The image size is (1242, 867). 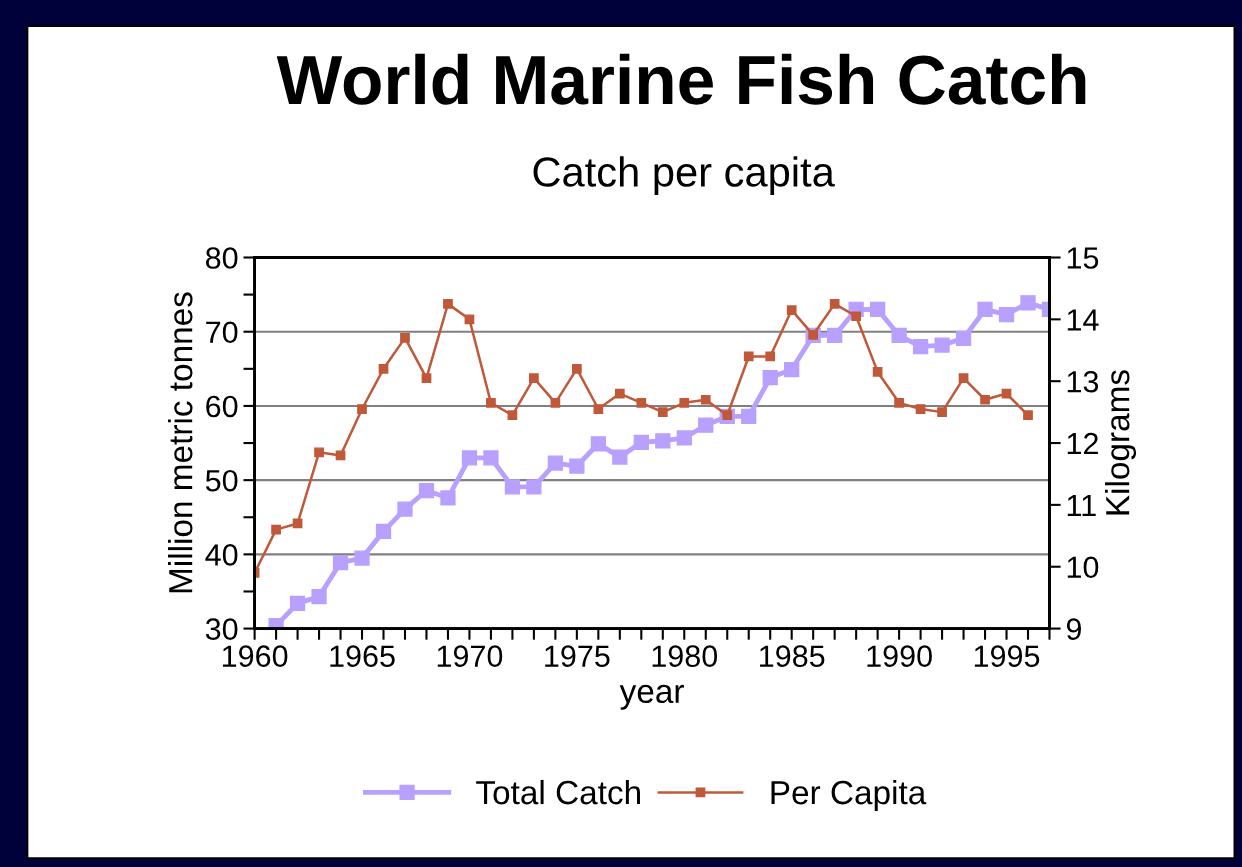 I want to click on x-tick-label: 1980, so click(x=685, y=656).